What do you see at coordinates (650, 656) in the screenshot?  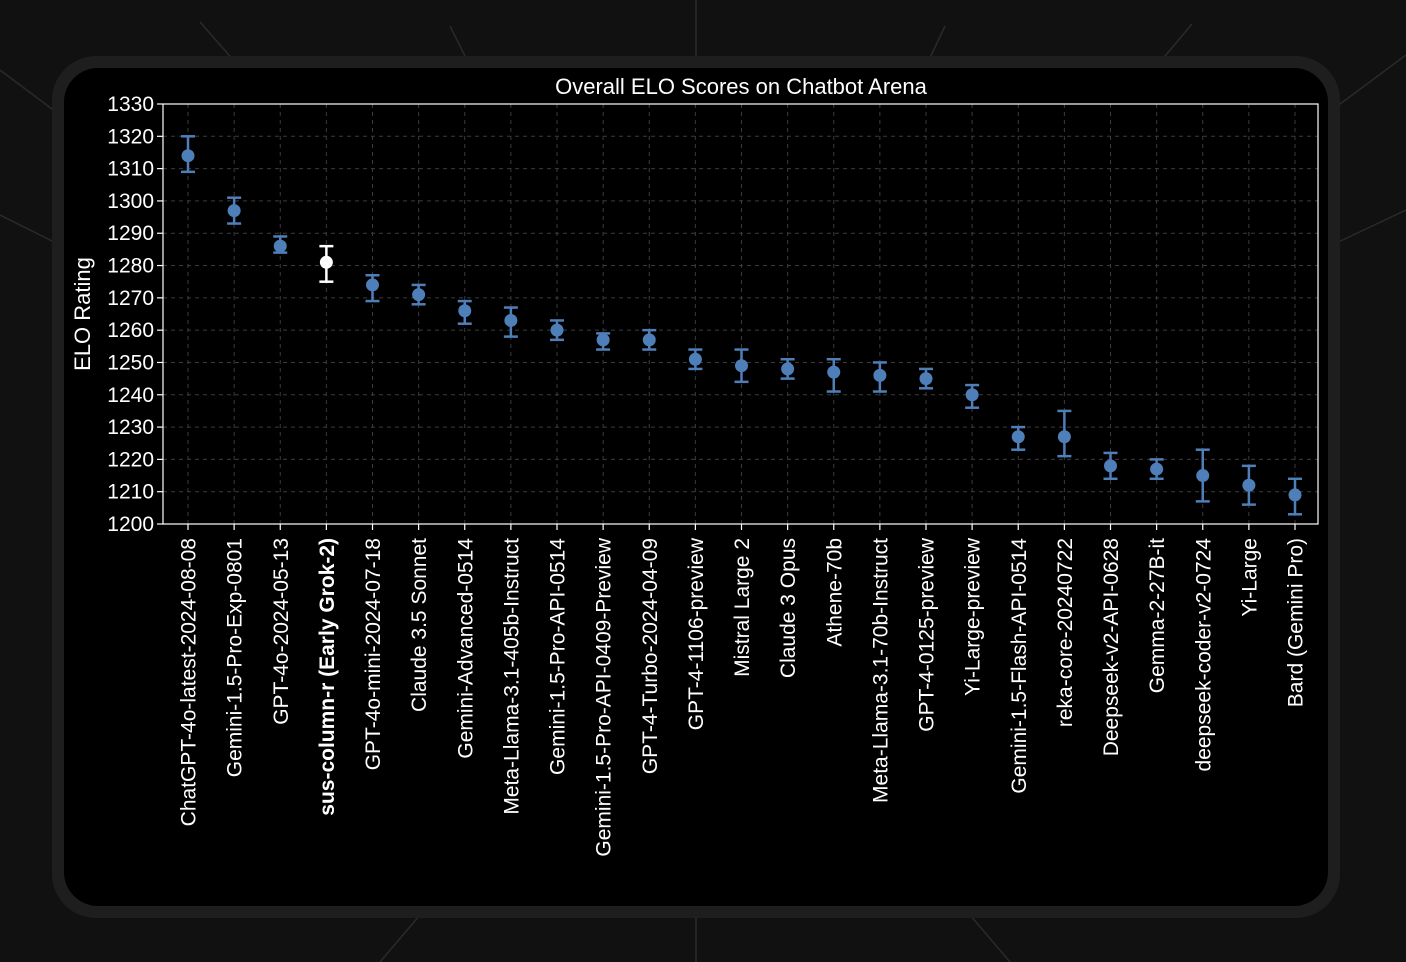 I see `x-tick-label: GPT-4-Turbo-2024-04-09` at bounding box center [650, 656].